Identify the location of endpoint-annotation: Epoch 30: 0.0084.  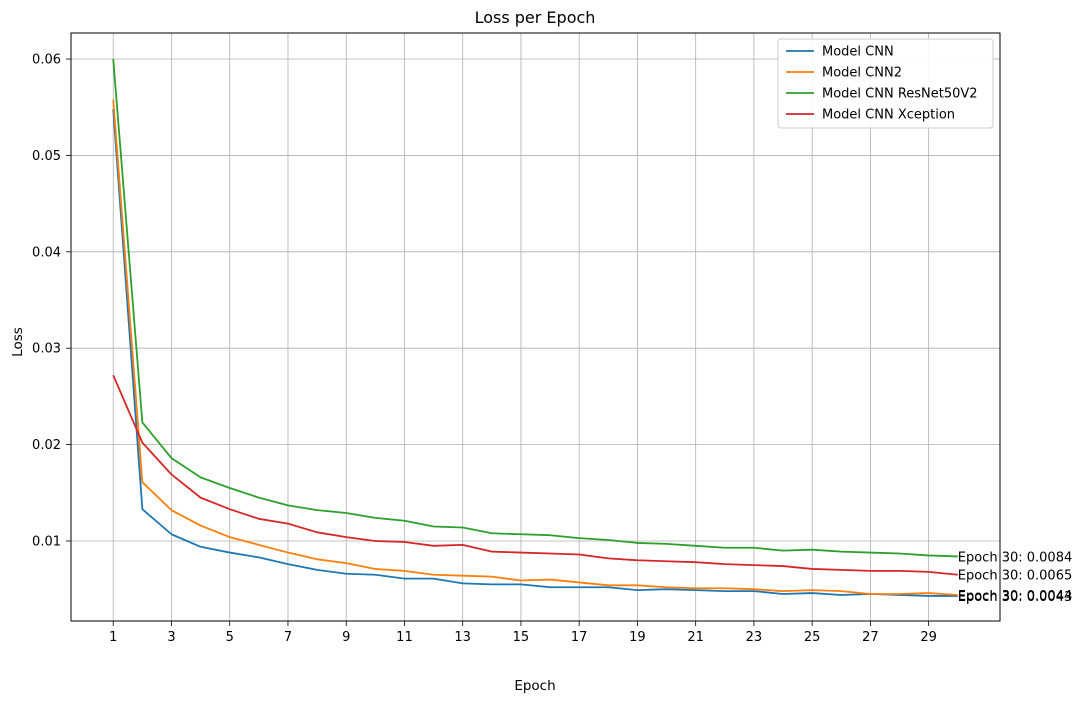
(1015, 557).